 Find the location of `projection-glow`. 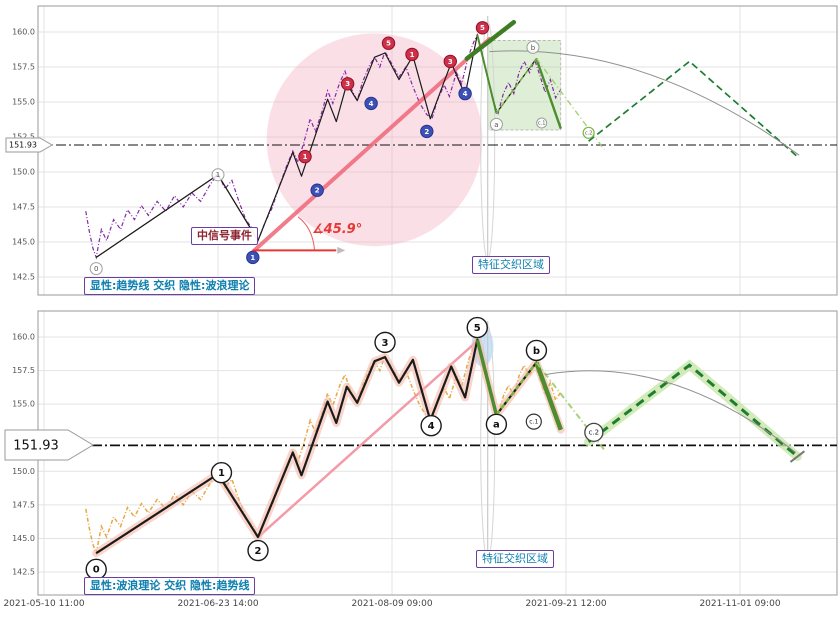

projection-glow is located at coordinates (693, 410).